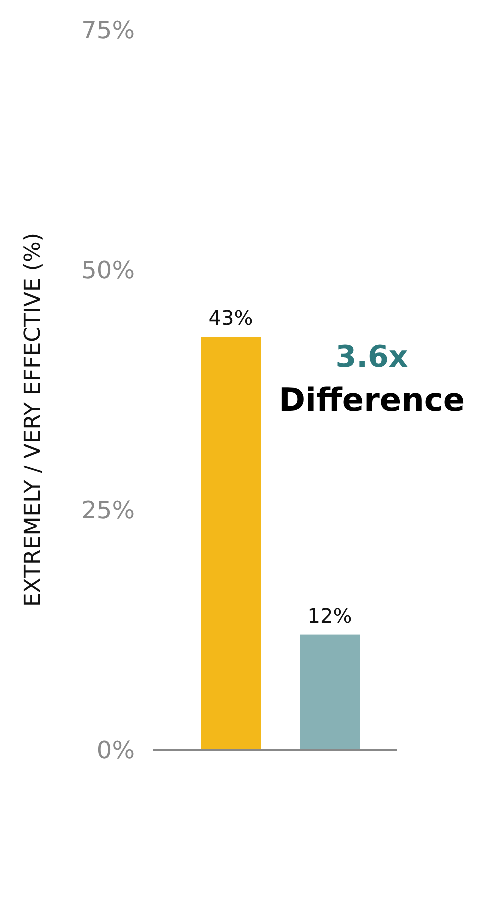  What do you see at coordinates (231, 318) in the screenshot?
I see `data-label: 43%` at bounding box center [231, 318].